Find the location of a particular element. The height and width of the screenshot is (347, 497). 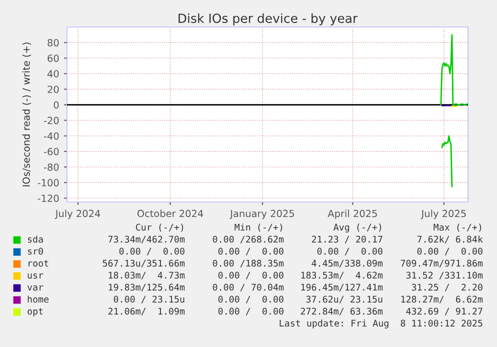

text: 31.25 / 2.20 is located at coordinates (447, 288).